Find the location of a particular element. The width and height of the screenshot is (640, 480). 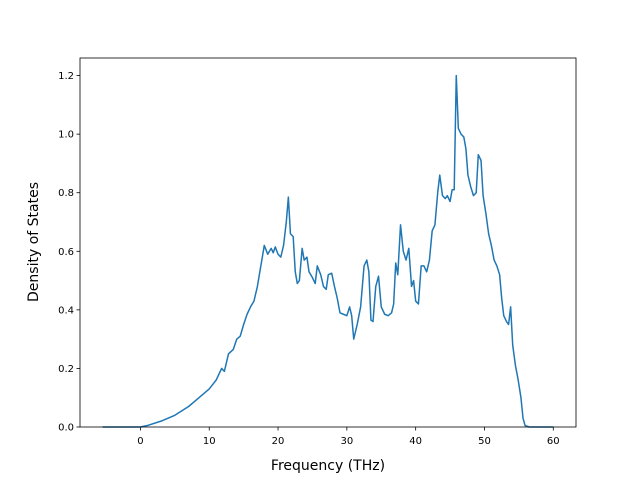

x-tick-label: 60 is located at coordinates (553, 441).